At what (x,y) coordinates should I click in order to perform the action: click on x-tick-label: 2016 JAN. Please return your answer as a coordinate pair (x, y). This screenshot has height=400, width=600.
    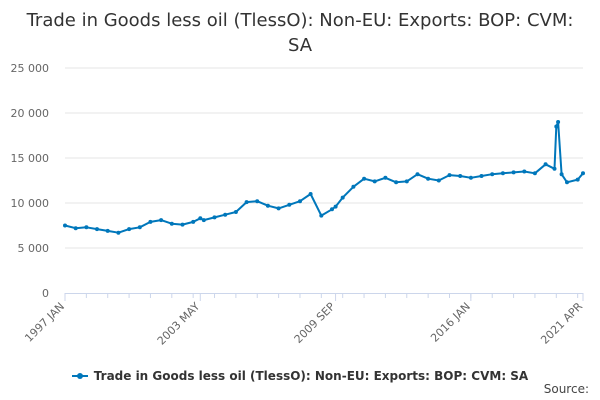
    Looking at the image, I should click on (450, 322).